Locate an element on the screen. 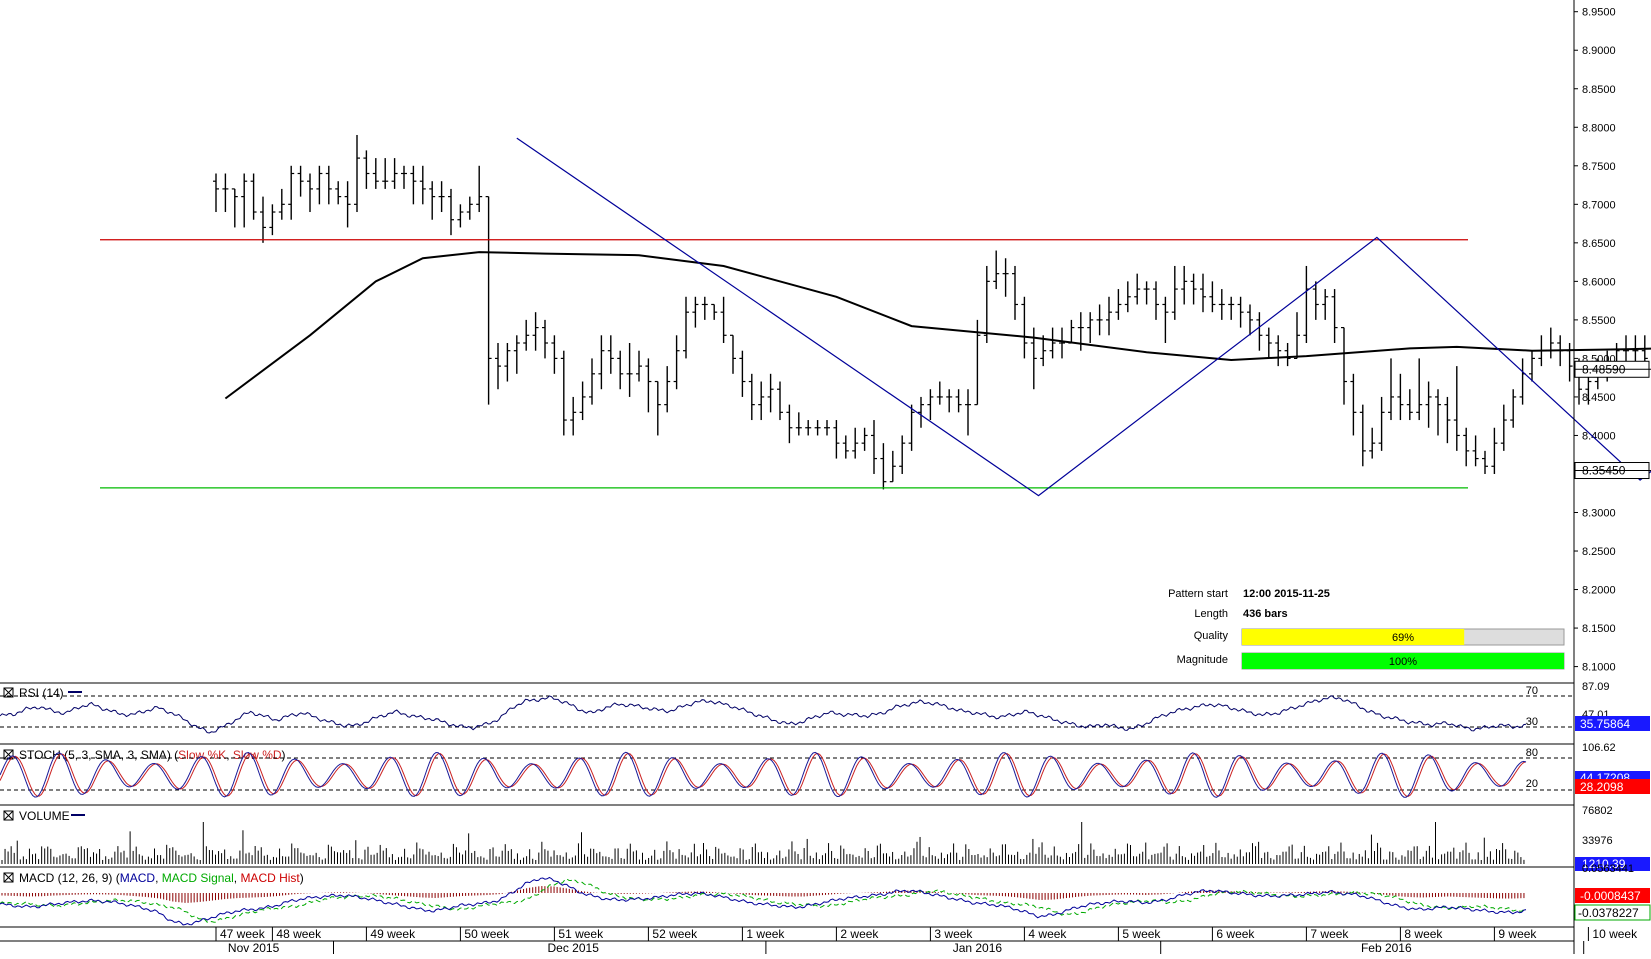  macd-axis-label: 0.0563441 is located at coordinates (1608, 869).